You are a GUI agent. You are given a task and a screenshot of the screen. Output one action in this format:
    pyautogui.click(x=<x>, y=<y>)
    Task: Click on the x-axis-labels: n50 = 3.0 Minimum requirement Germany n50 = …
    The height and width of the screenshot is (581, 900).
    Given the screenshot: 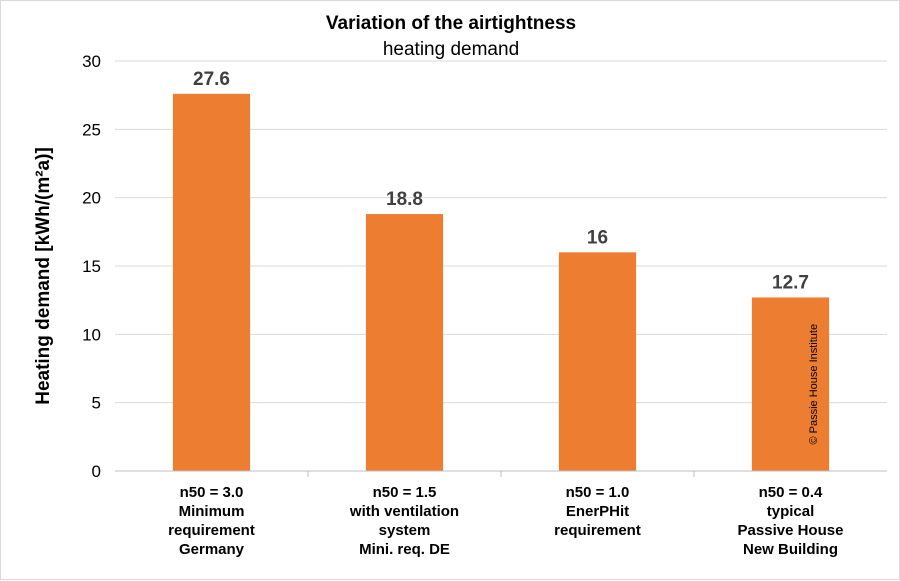 What is the action you would take?
    pyautogui.click(x=505, y=514)
    